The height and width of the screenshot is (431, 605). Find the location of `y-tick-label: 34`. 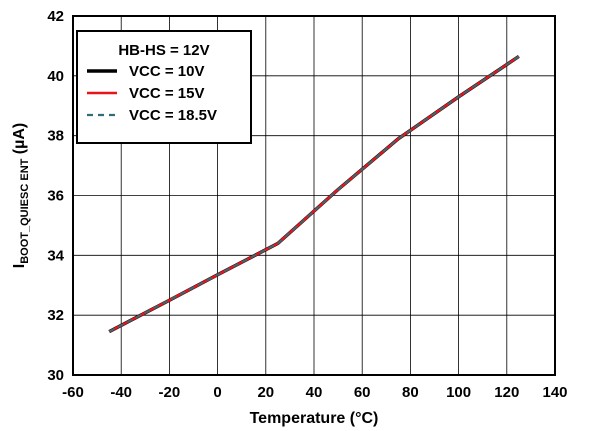

y-tick-label: 34 is located at coordinates (55, 255).